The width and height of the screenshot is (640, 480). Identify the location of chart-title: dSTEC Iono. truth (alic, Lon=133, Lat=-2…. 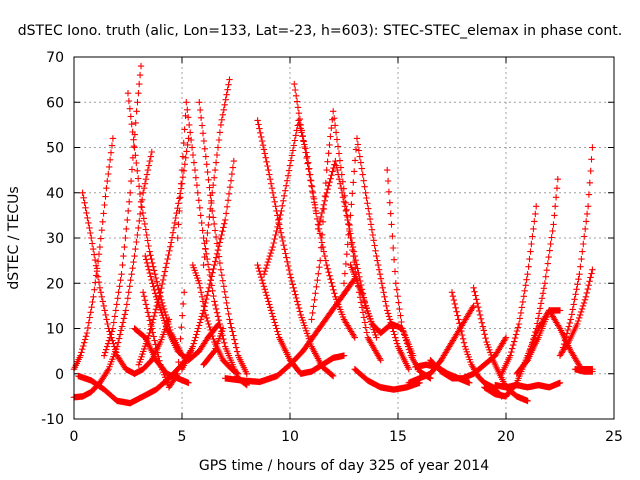
(320, 31).